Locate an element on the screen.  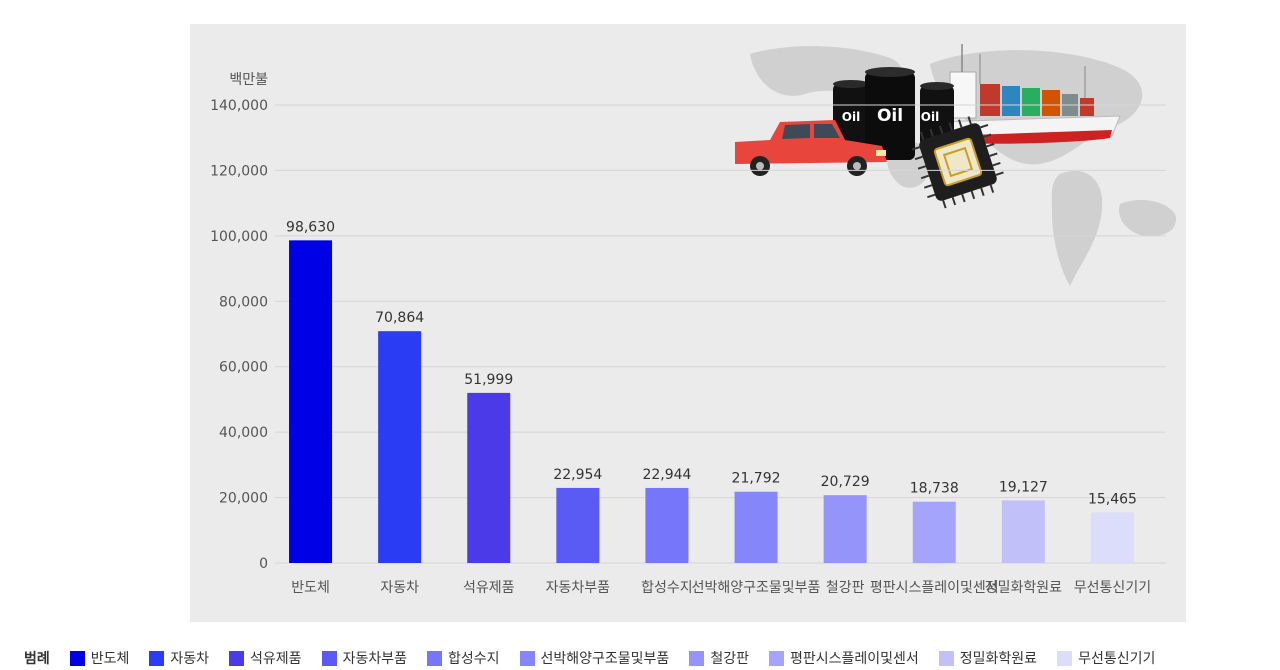
legend-label: 석유제품 is located at coordinates (276, 659).